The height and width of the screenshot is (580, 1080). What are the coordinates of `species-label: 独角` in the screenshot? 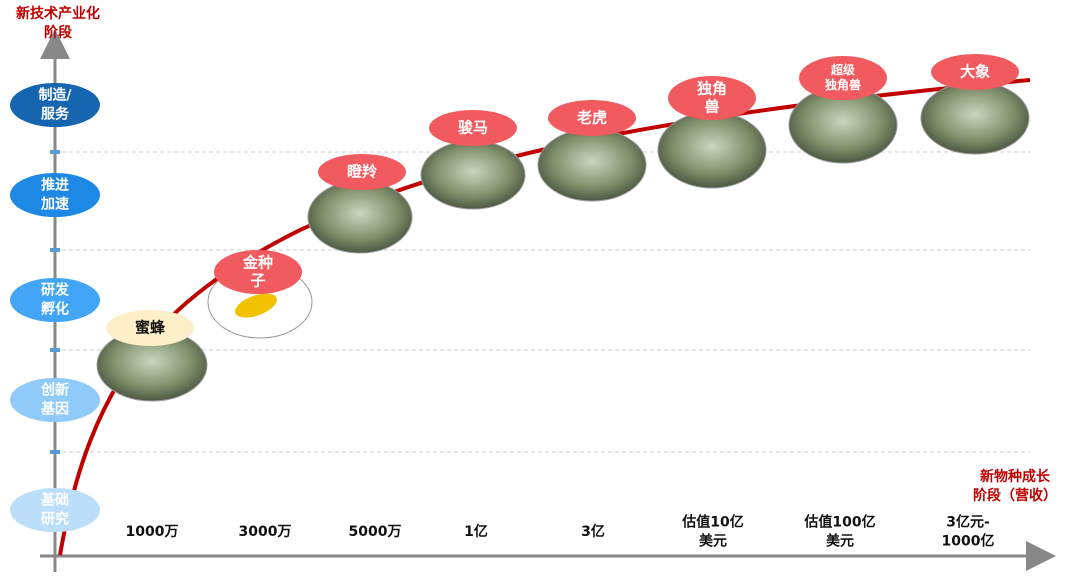 It's located at (712, 89).